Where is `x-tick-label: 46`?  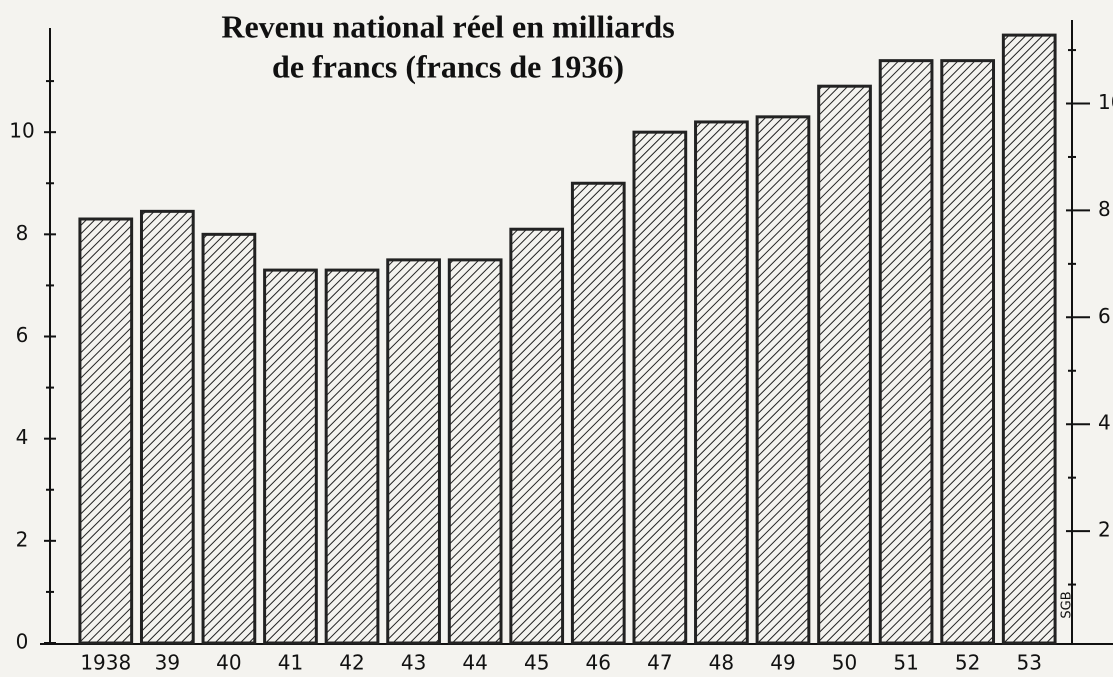
x-tick-label: 46 is located at coordinates (598, 663).